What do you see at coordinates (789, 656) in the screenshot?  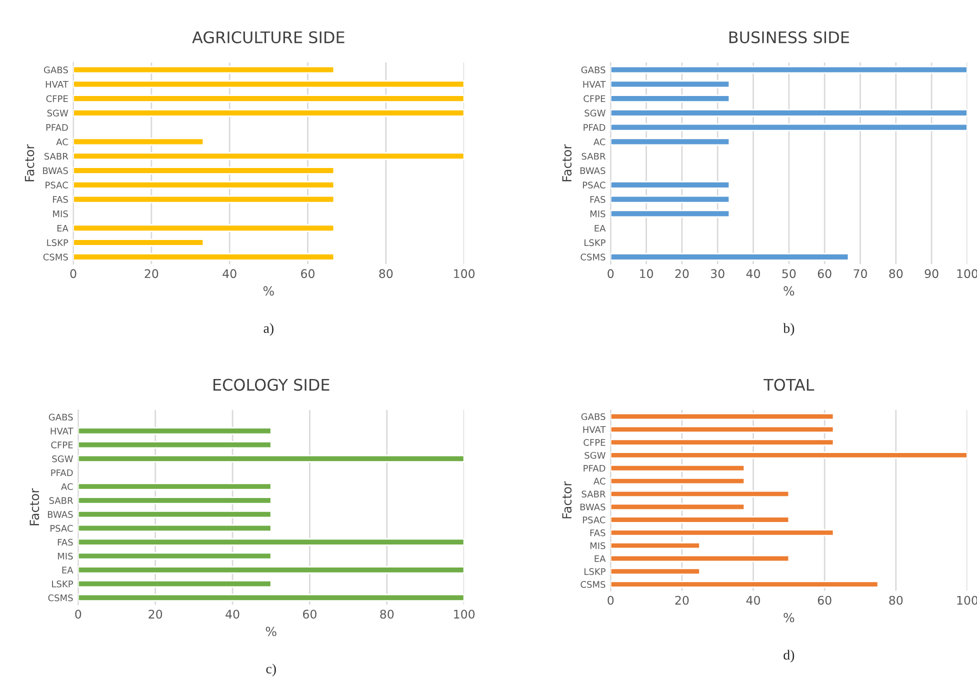 I see `text: d)` at bounding box center [789, 656].